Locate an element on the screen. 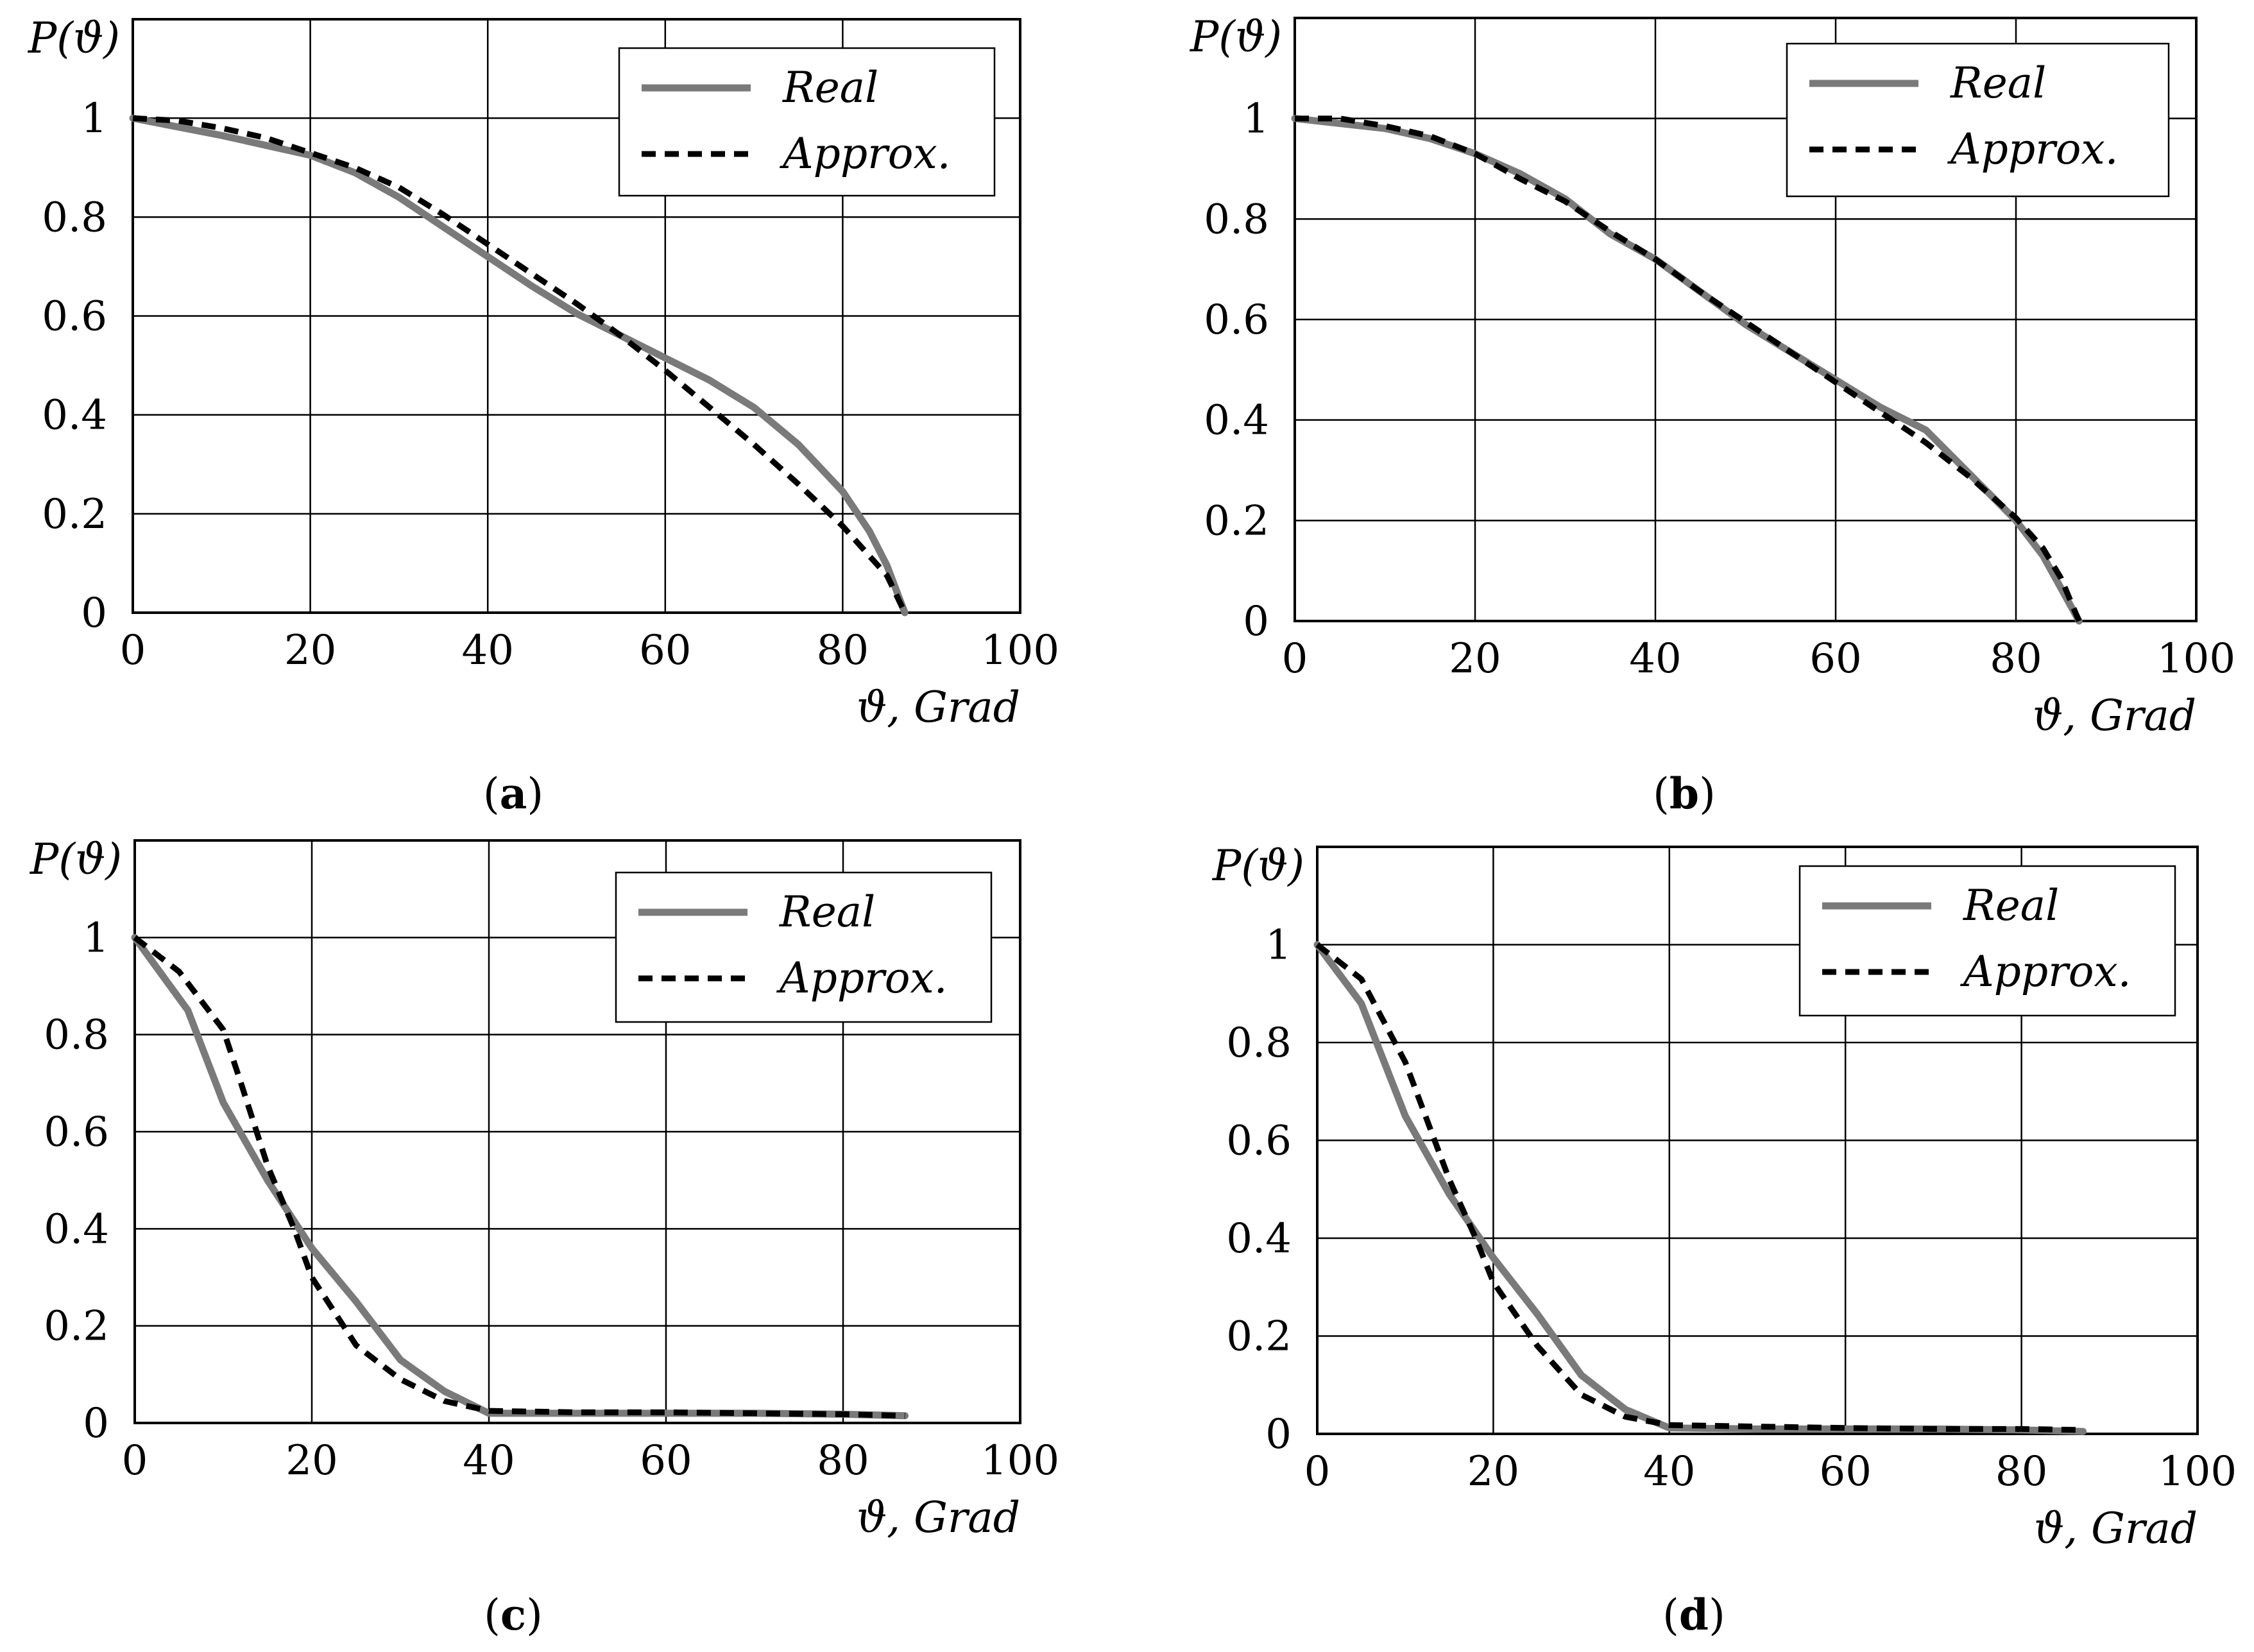 The image size is (2254, 1652). panel-caption-letter: b is located at coordinates (1684, 794).